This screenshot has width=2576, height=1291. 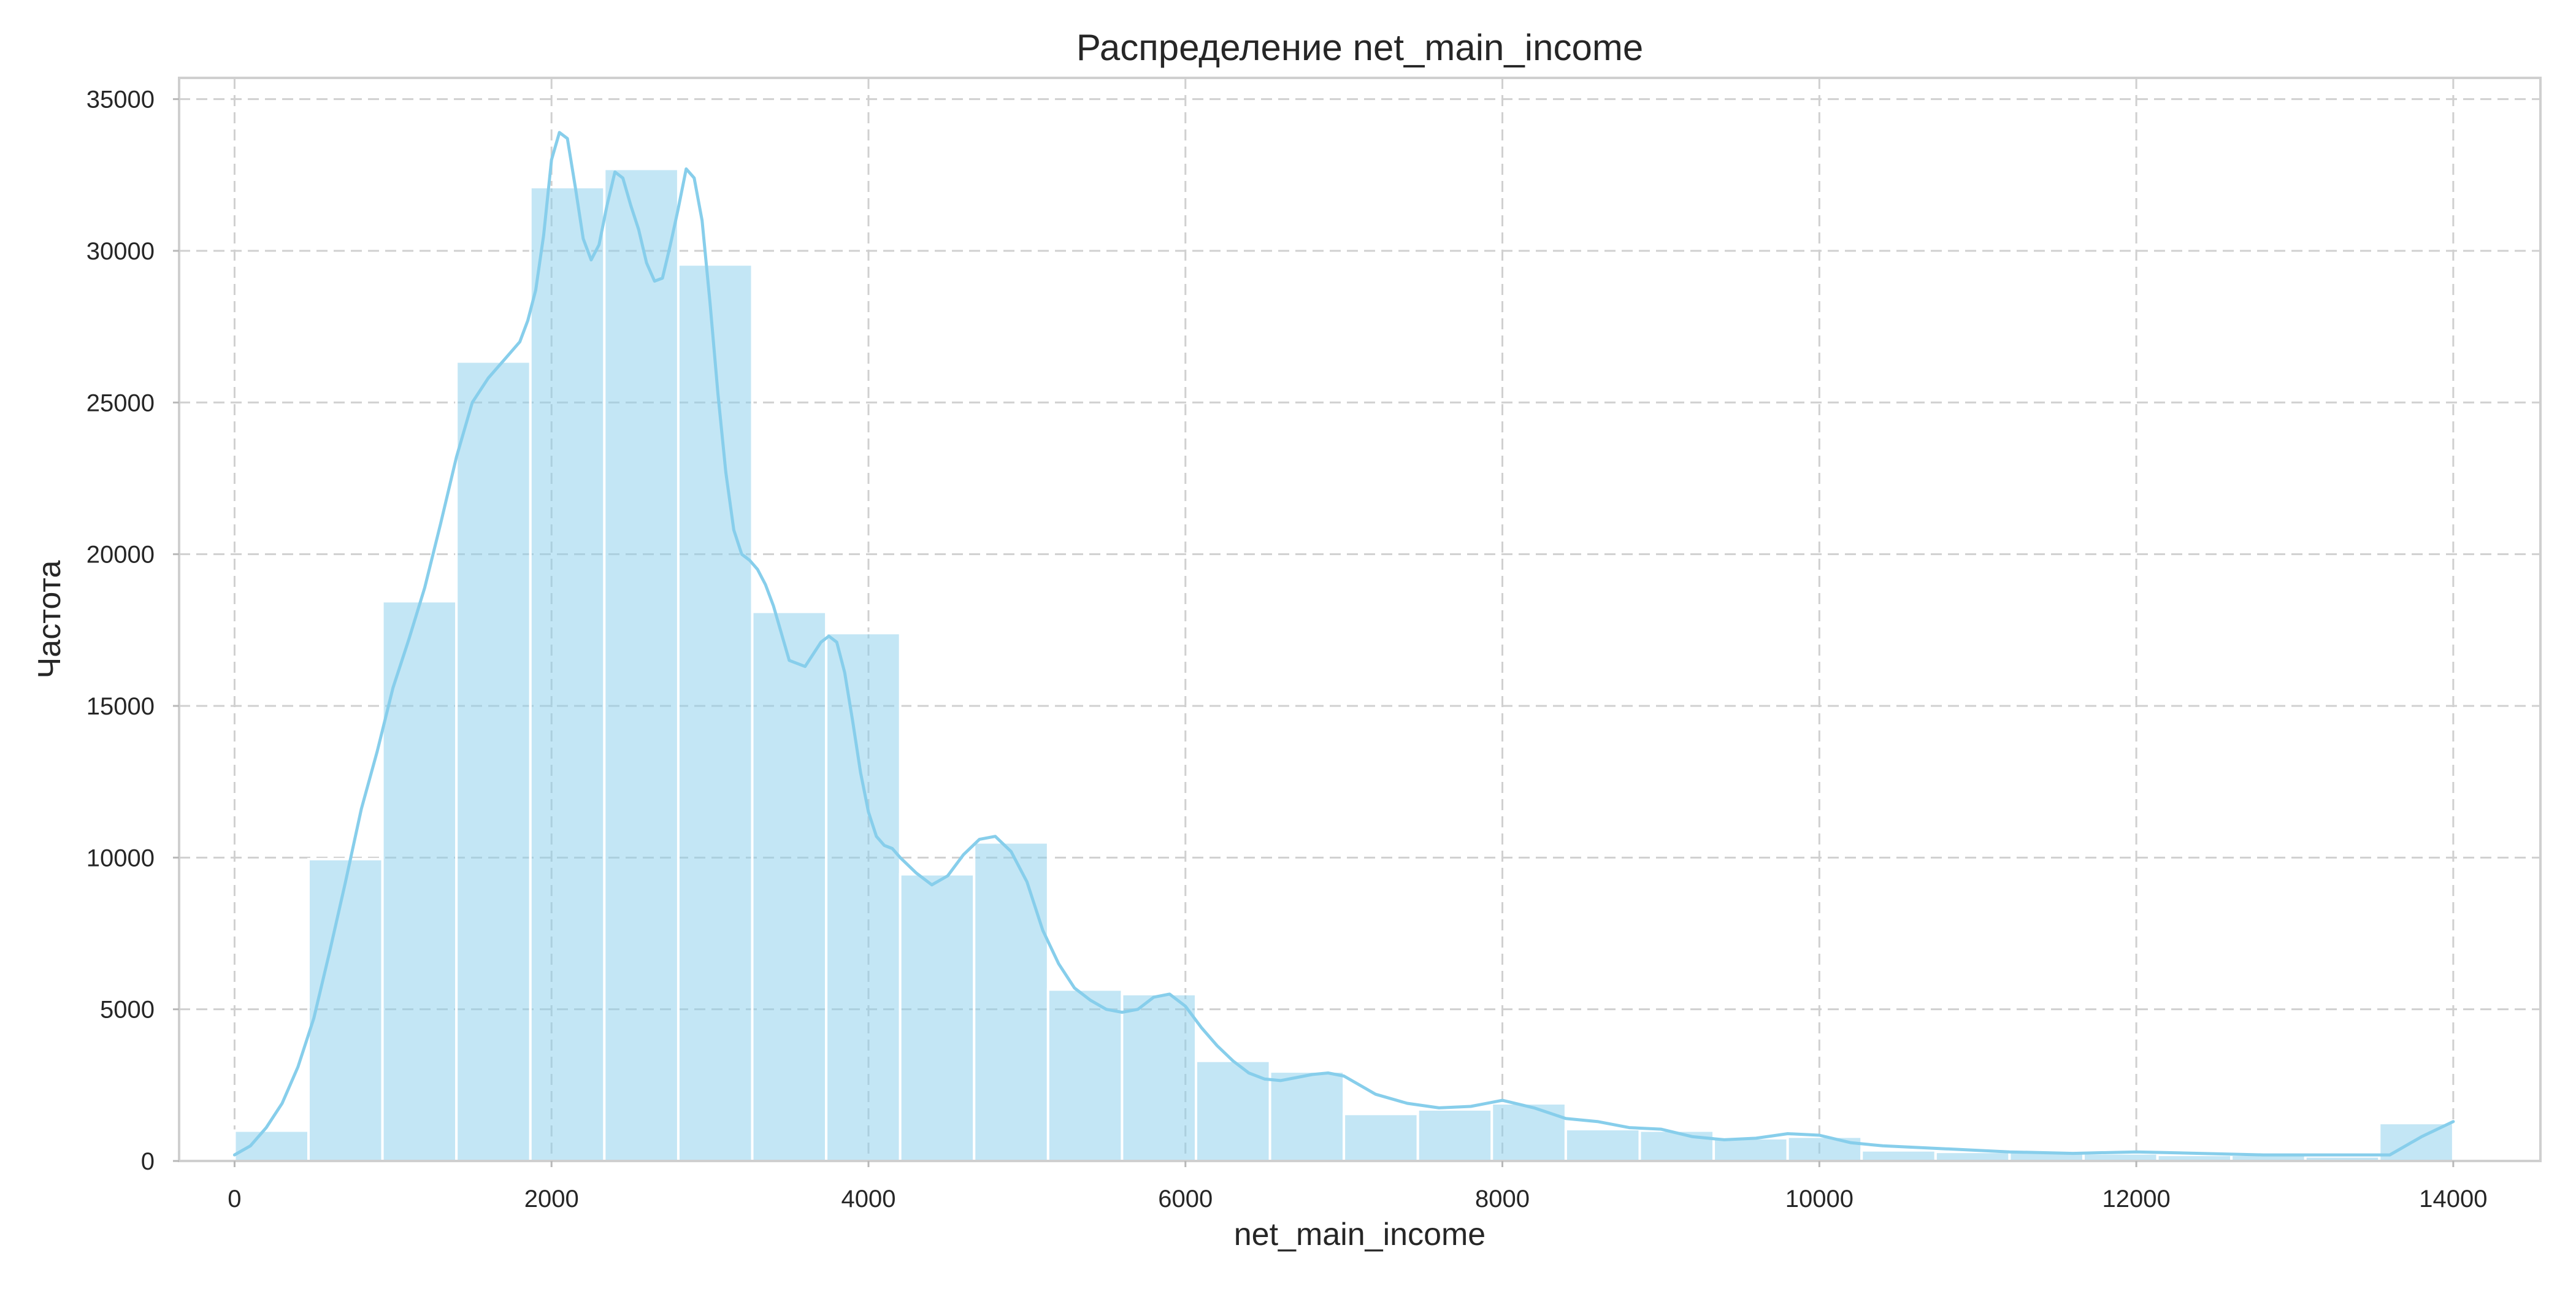 What do you see at coordinates (1359, 48) in the screenshot?
I see `chart-title: Распределение net_main_income` at bounding box center [1359, 48].